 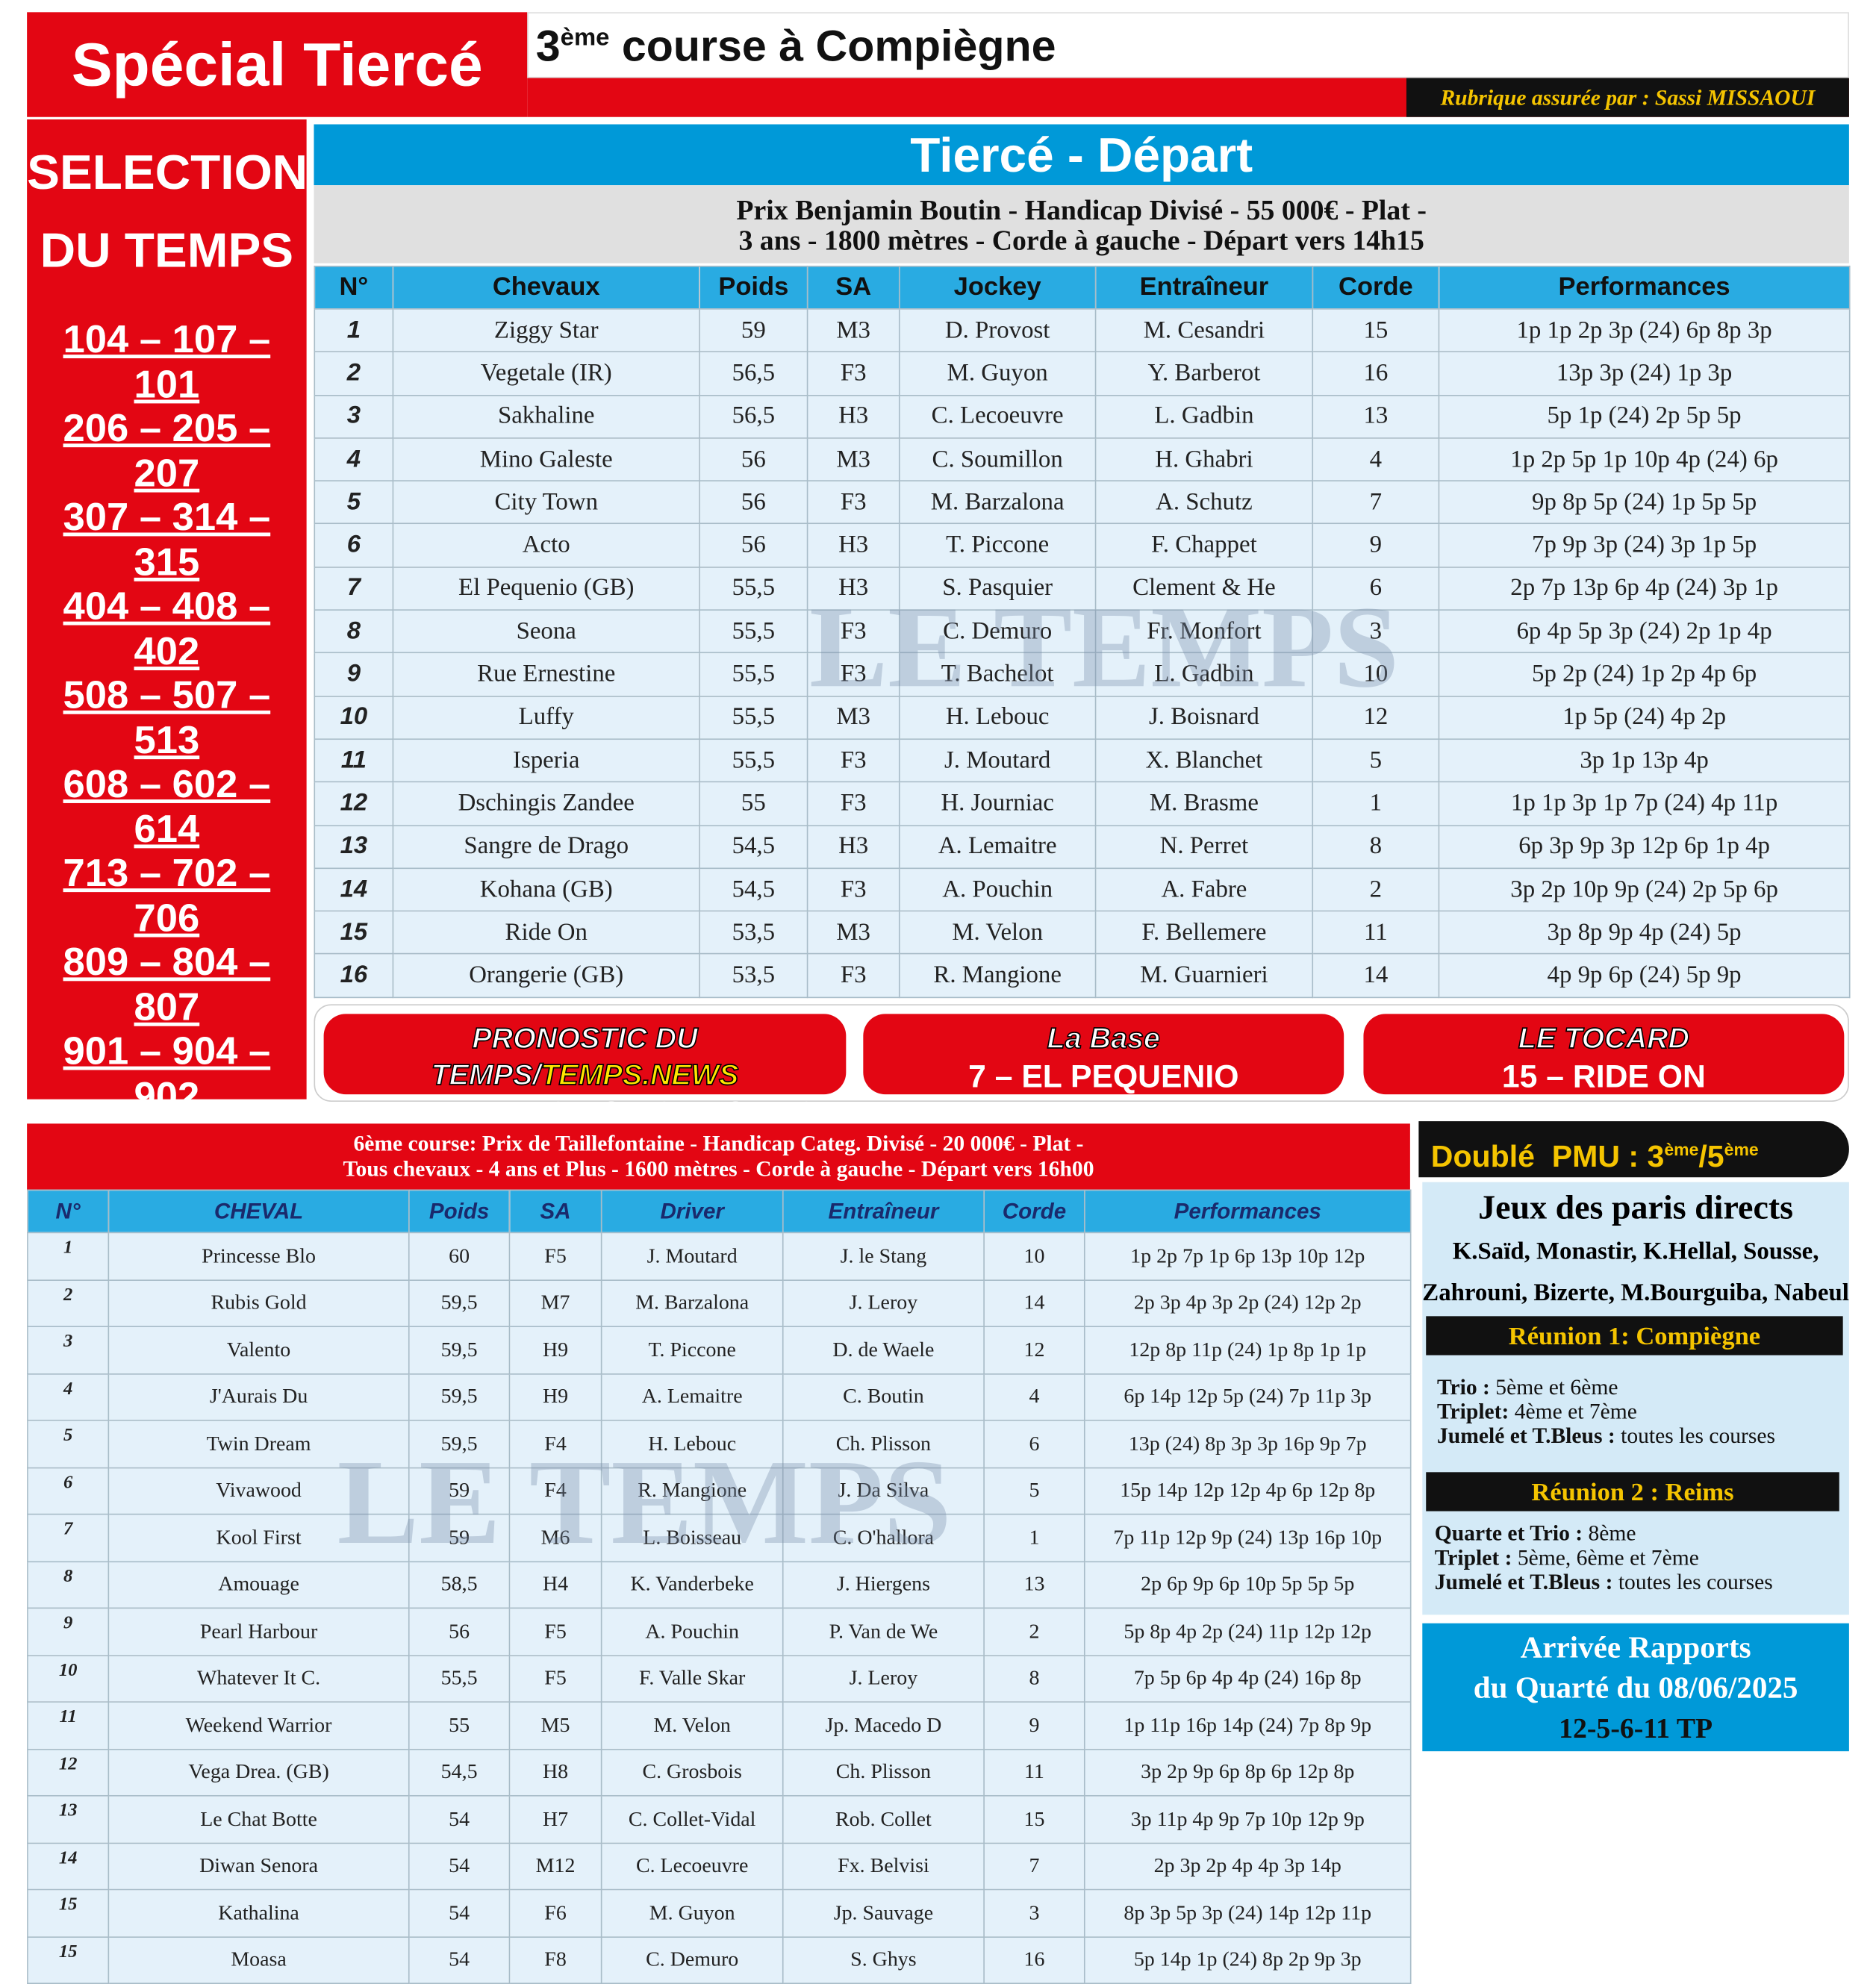 I want to click on tocard-label: LE TOCARD, so click(x=1604, y=1039).